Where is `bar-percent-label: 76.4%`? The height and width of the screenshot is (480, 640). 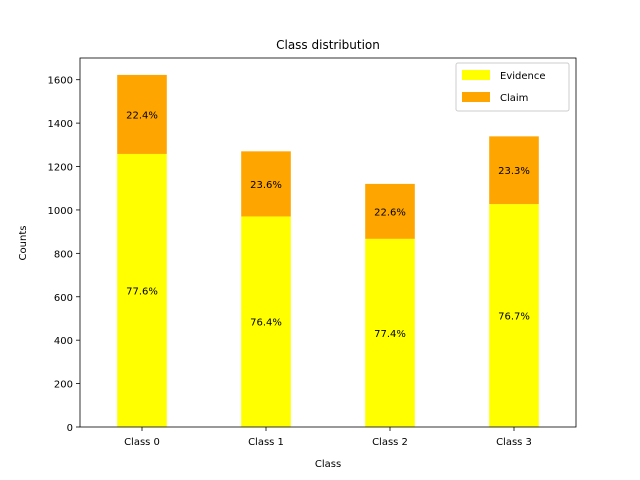 bar-percent-label: 76.4% is located at coordinates (266, 323).